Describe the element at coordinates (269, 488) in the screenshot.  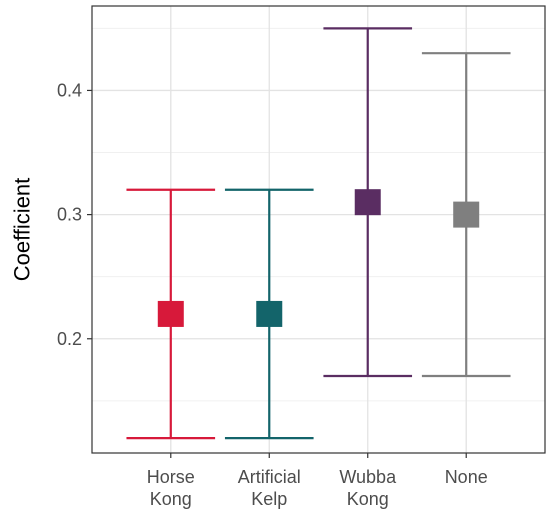
I see `x-tick-label: Artificial Kelp` at that location.